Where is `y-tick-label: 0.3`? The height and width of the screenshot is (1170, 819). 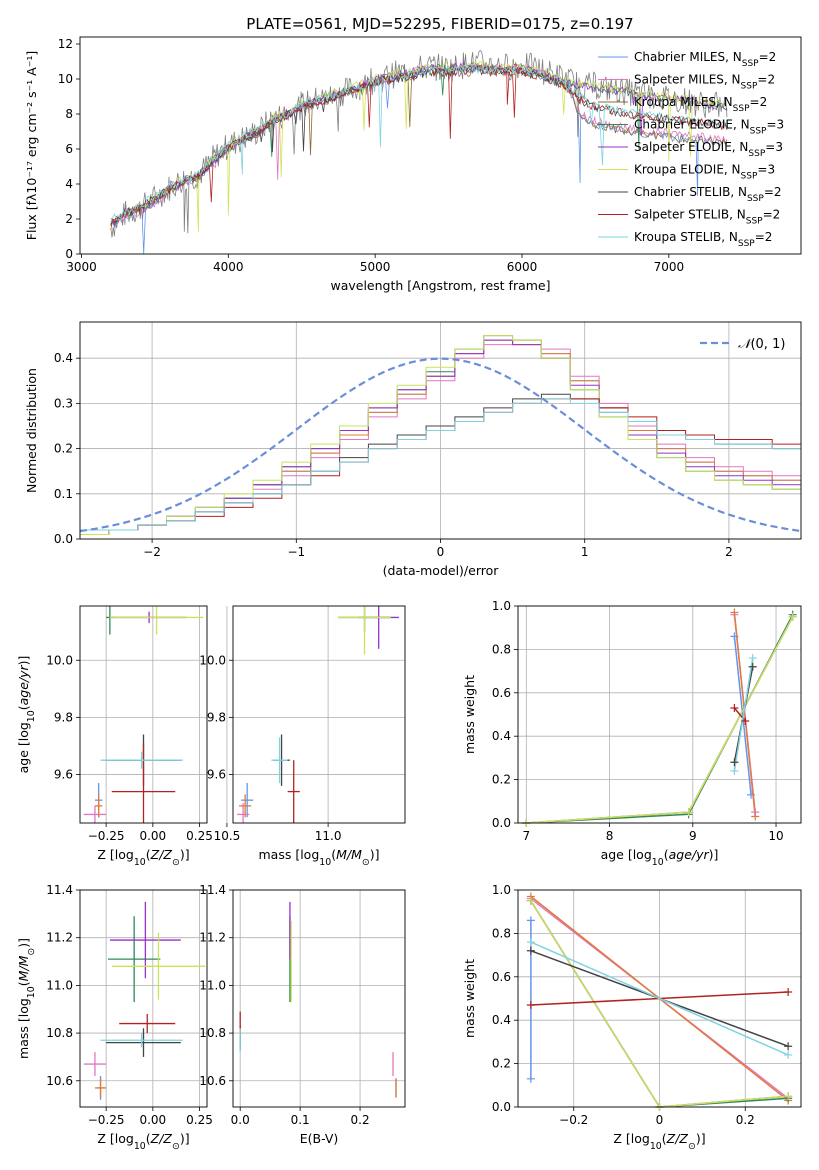 y-tick-label: 0.3 is located at coordinates (63, 403).